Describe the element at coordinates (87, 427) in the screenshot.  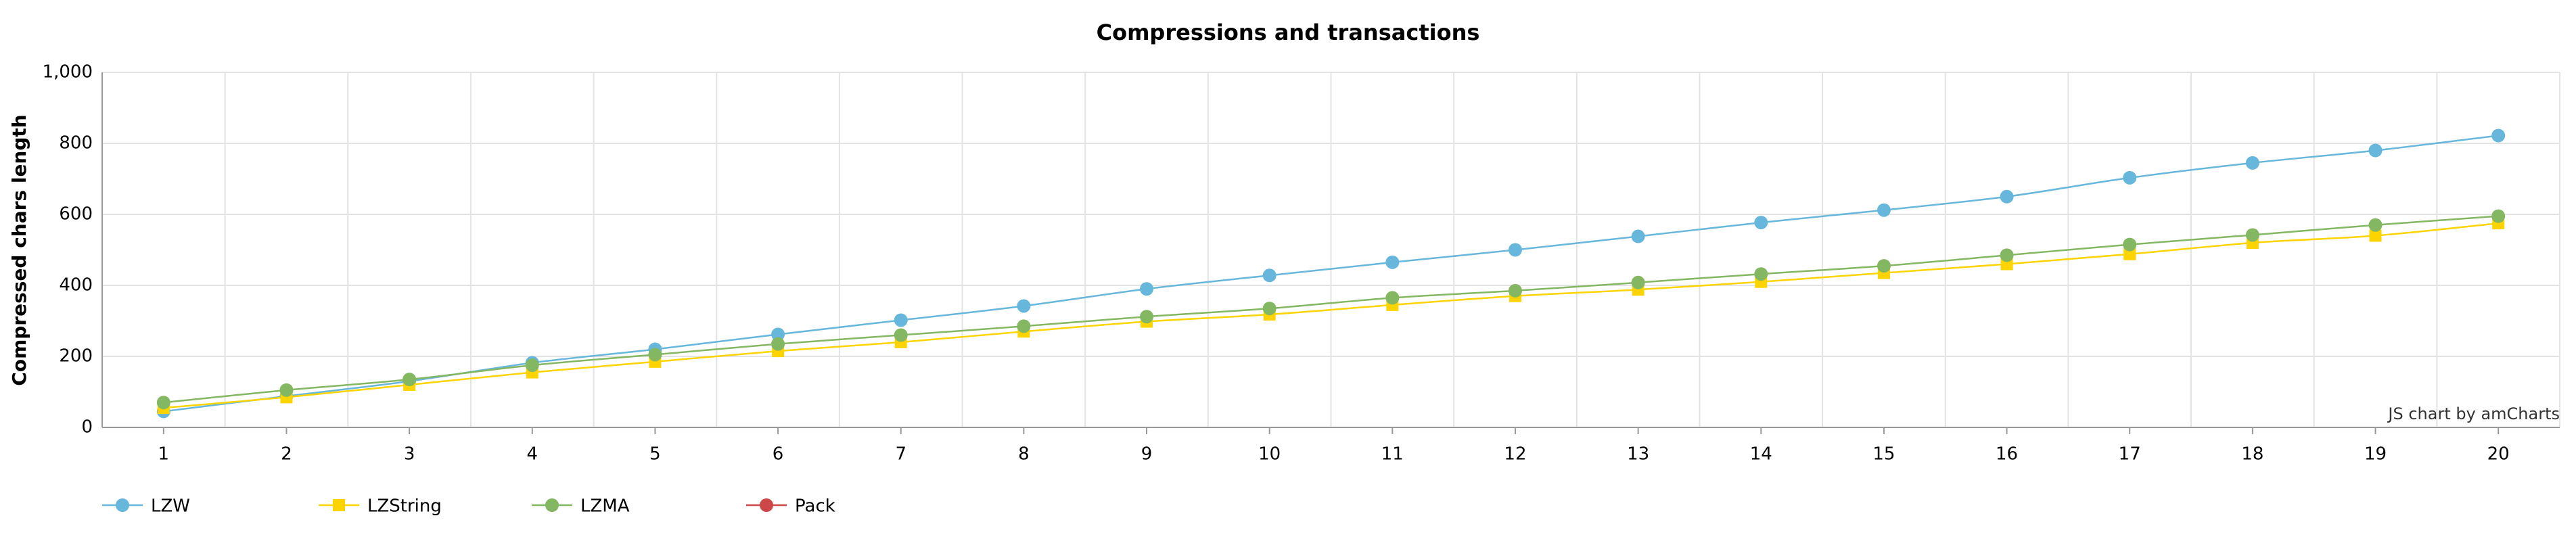
I see `y-tick-label: 0` at that location.